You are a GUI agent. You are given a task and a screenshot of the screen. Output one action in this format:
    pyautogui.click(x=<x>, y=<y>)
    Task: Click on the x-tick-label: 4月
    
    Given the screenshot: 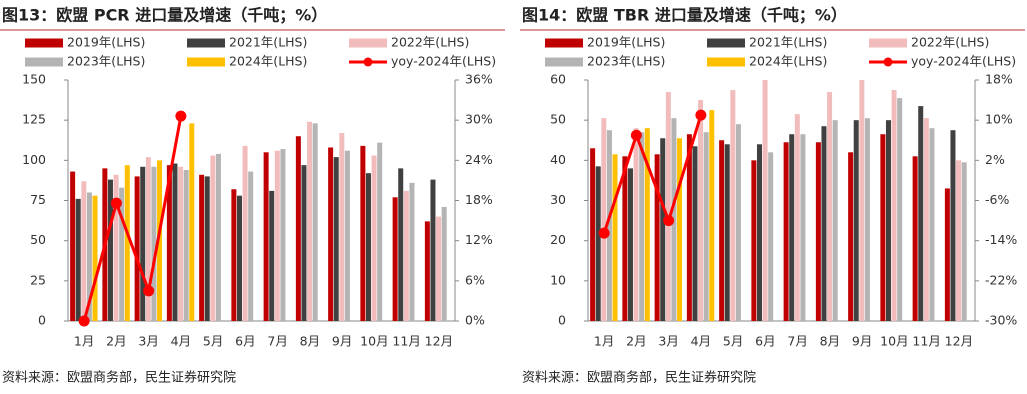 What is the action you would take?
    pyautogui.click(x=701, y=341)
    